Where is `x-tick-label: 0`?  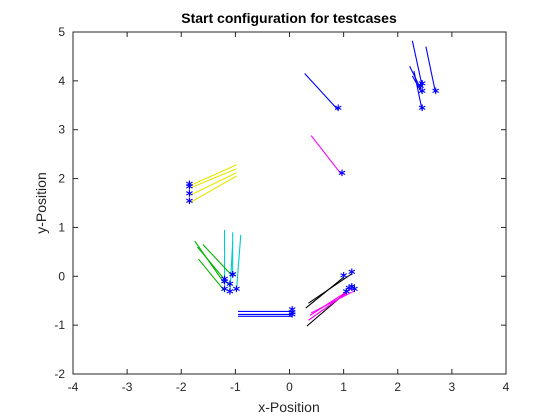
x-tick-label: 0 is located at coordinates (289, 387).